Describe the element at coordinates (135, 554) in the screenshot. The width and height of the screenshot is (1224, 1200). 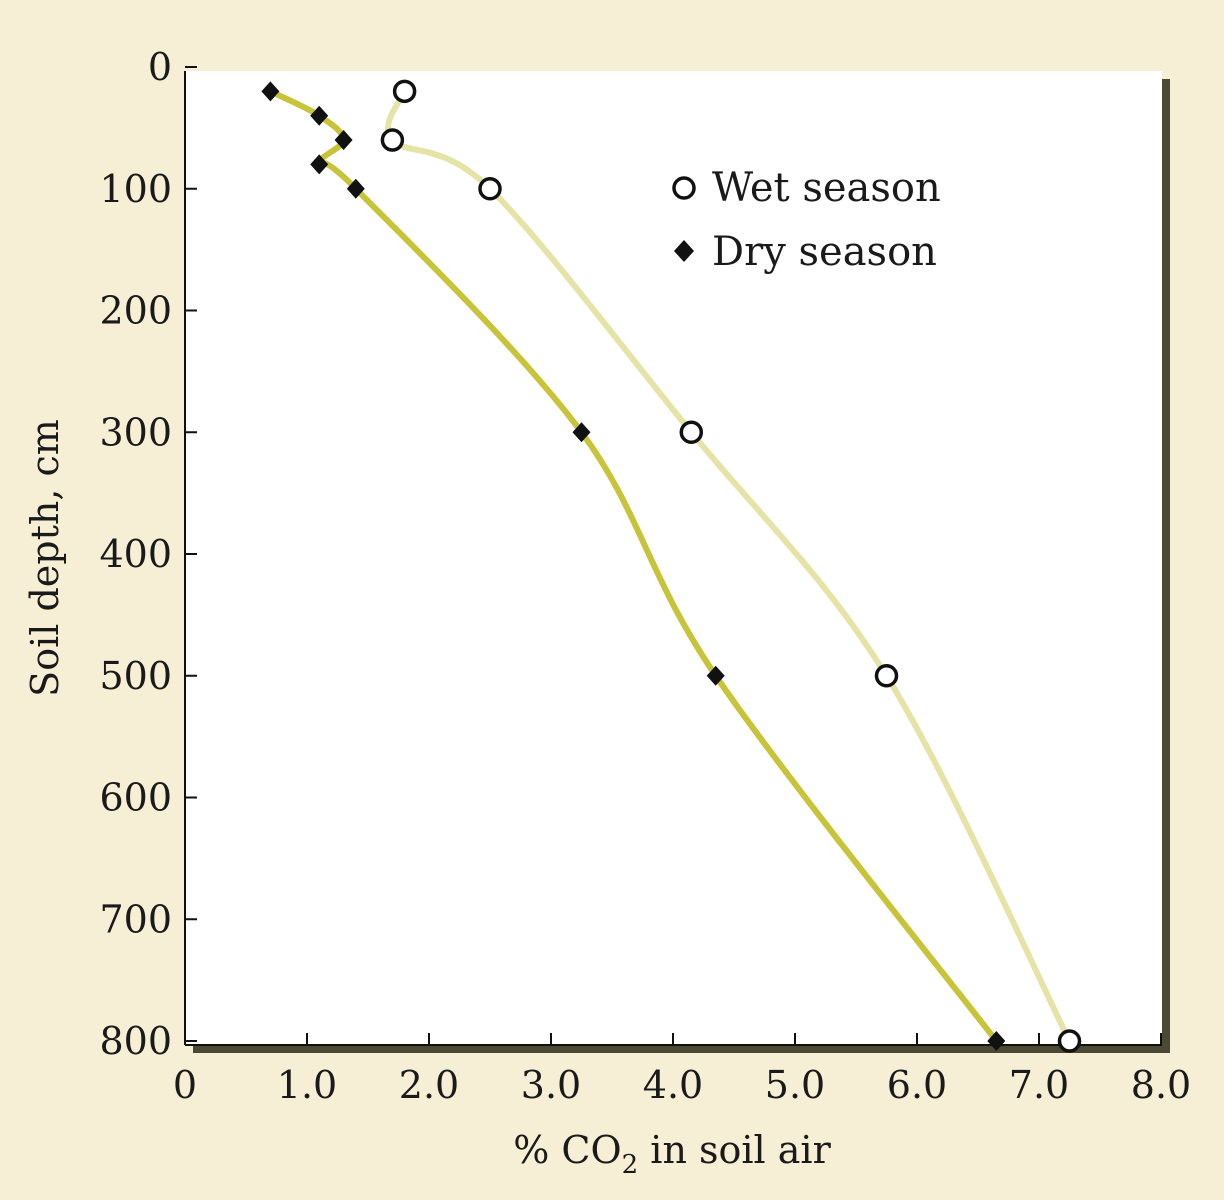
I see `y-tick-label: 400` at that location.